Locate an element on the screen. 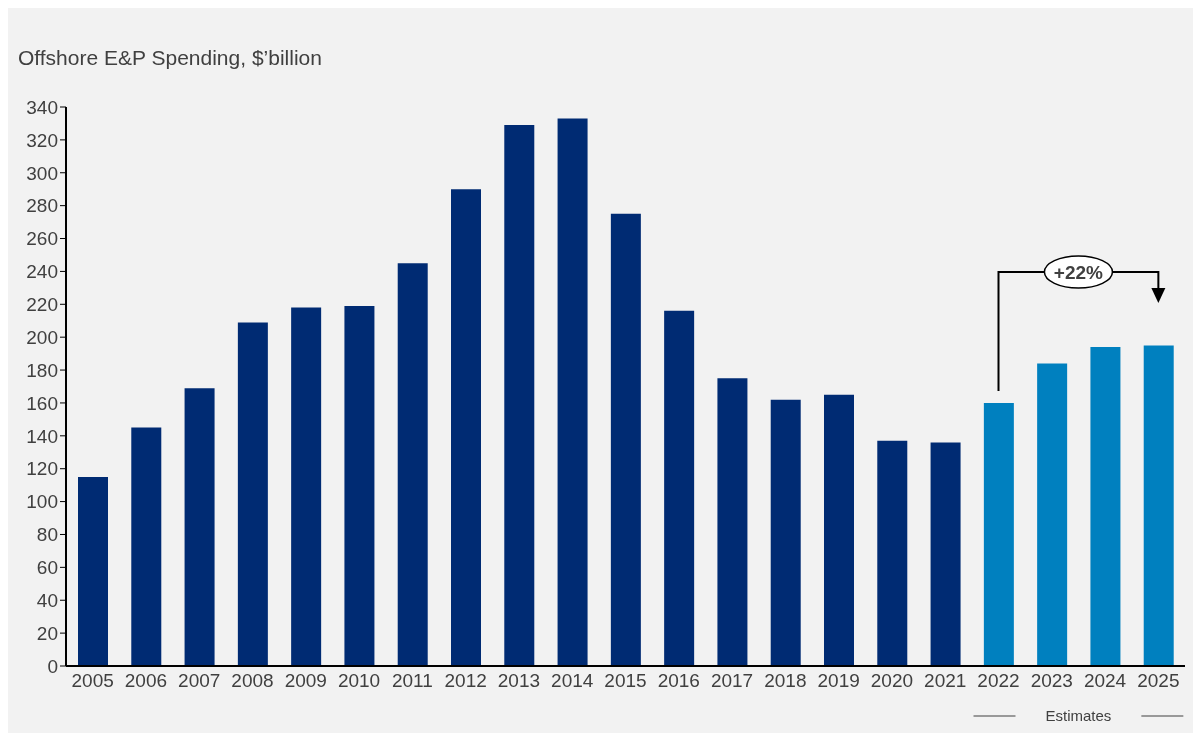 The image size is (1201, 741). x-tick-label: 2007 is located at coordinates (199, 681).